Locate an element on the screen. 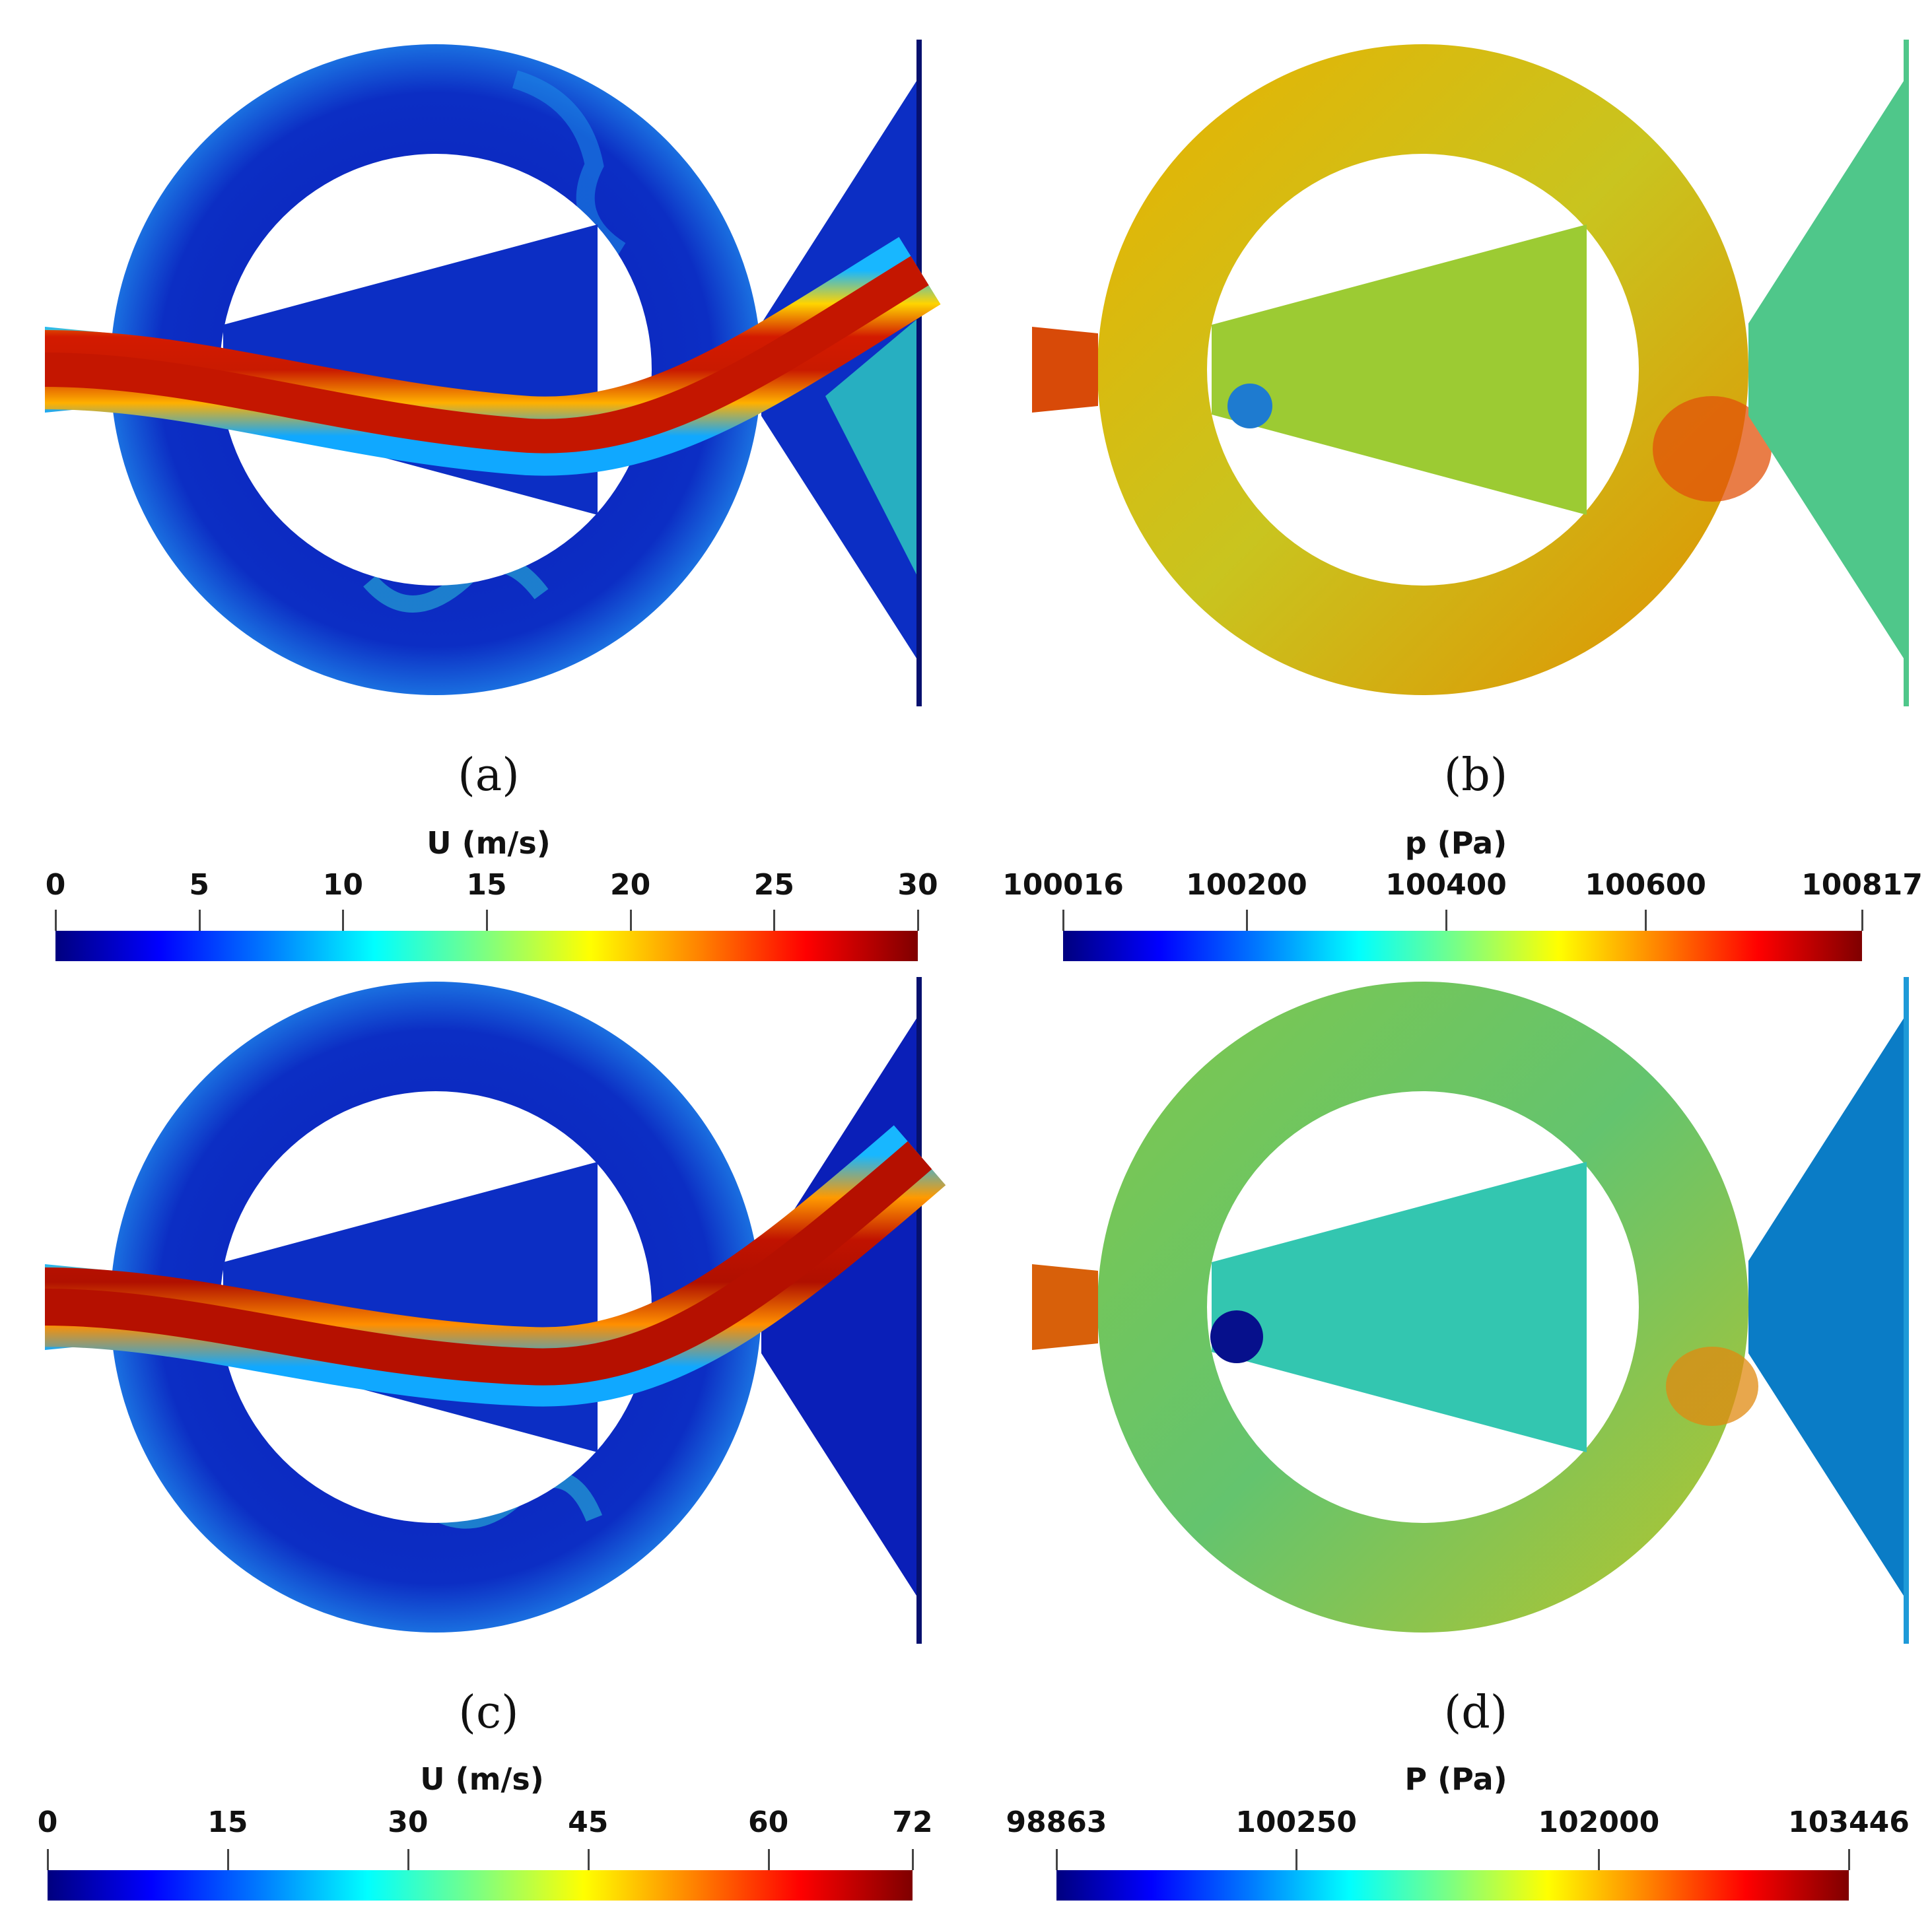  colorbar-pressure-d is located at coordinates (1453, 1885).